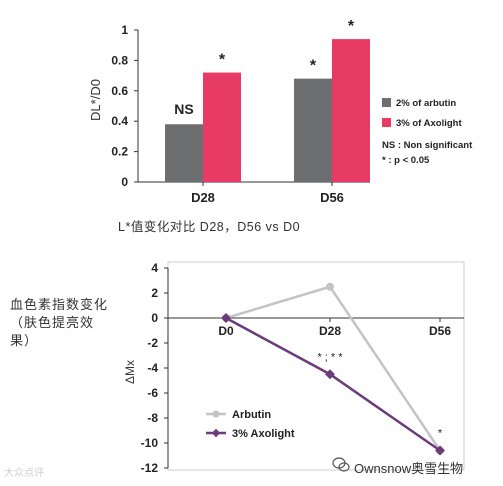 This screenshot has width=503, height=486. Describe the element at coordinates (152, 343) in the screenshot. I see `line-y-tick-label: -2` at that location.